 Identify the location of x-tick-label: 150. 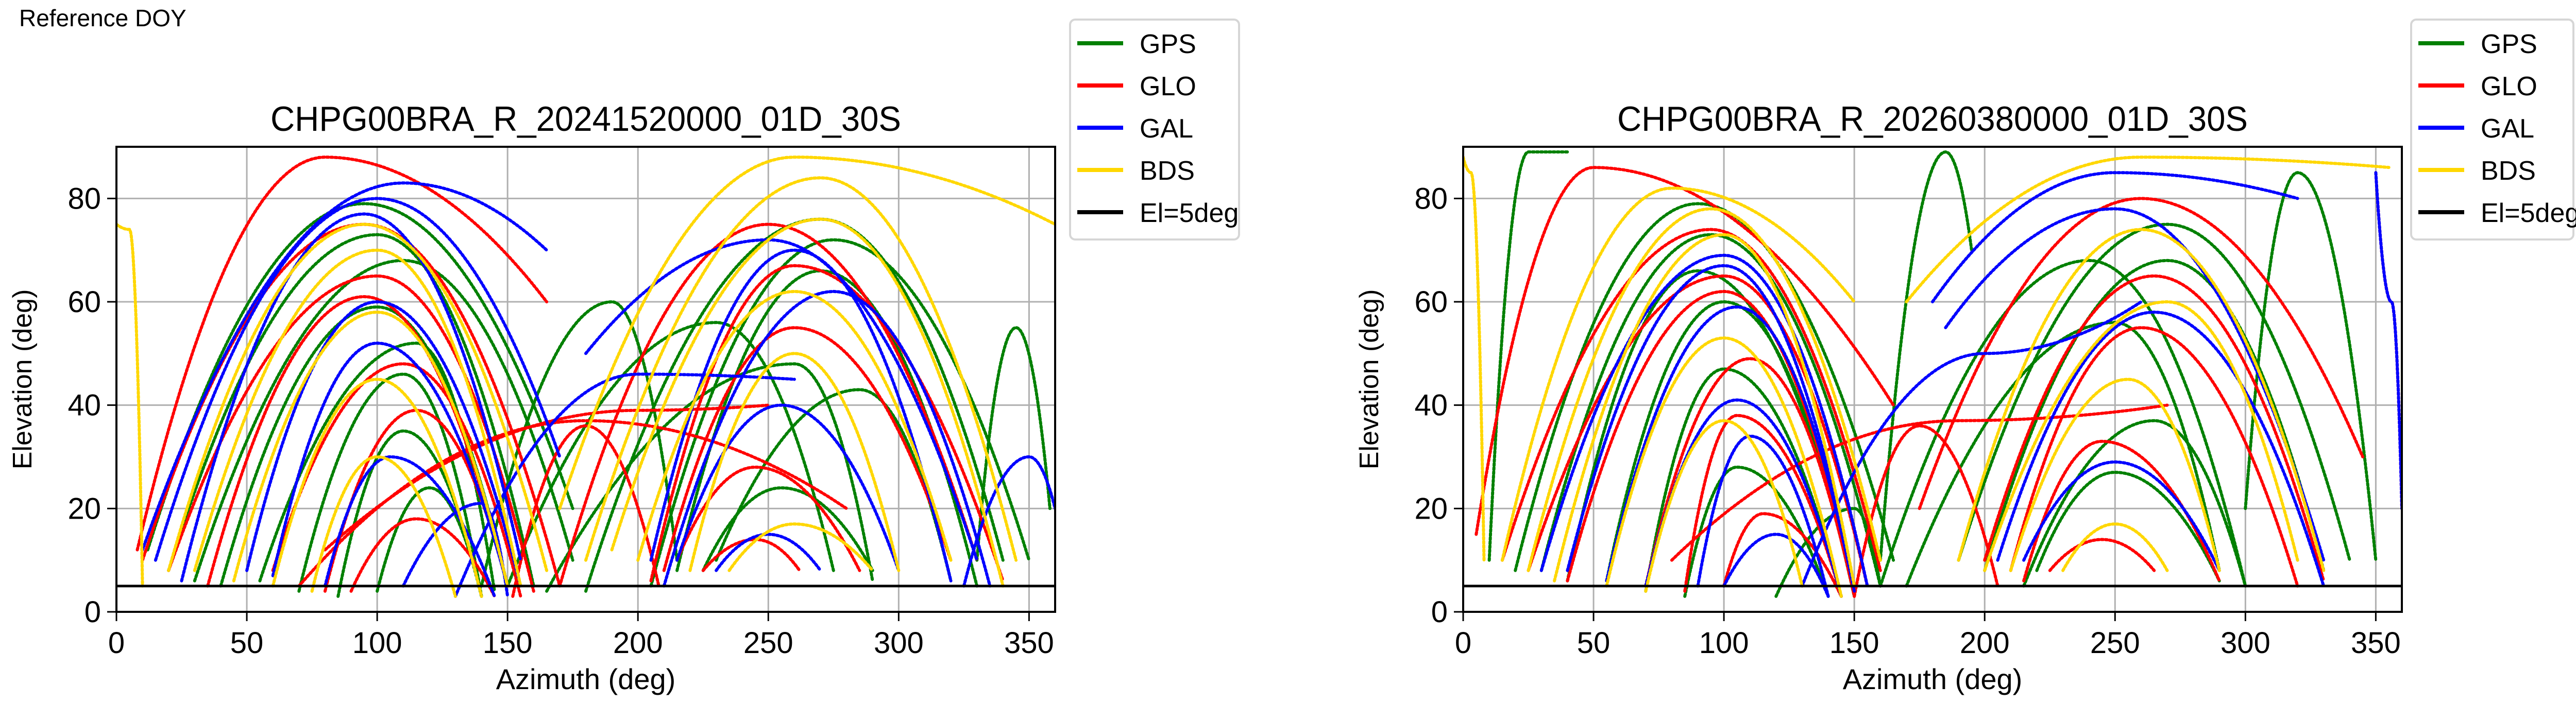
(508, 643).